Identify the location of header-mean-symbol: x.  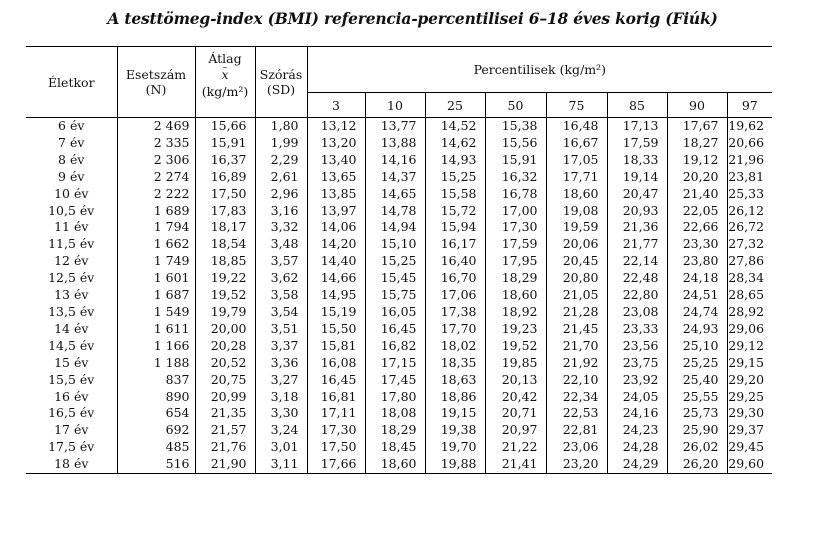
(225, 73).